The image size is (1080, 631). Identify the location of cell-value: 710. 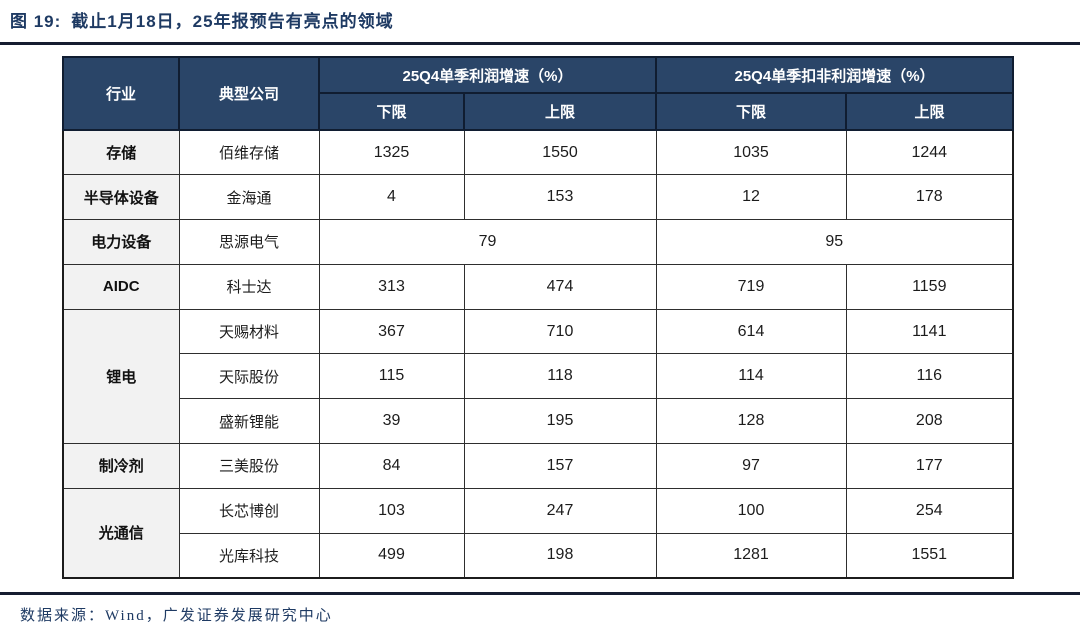
(560, 331).